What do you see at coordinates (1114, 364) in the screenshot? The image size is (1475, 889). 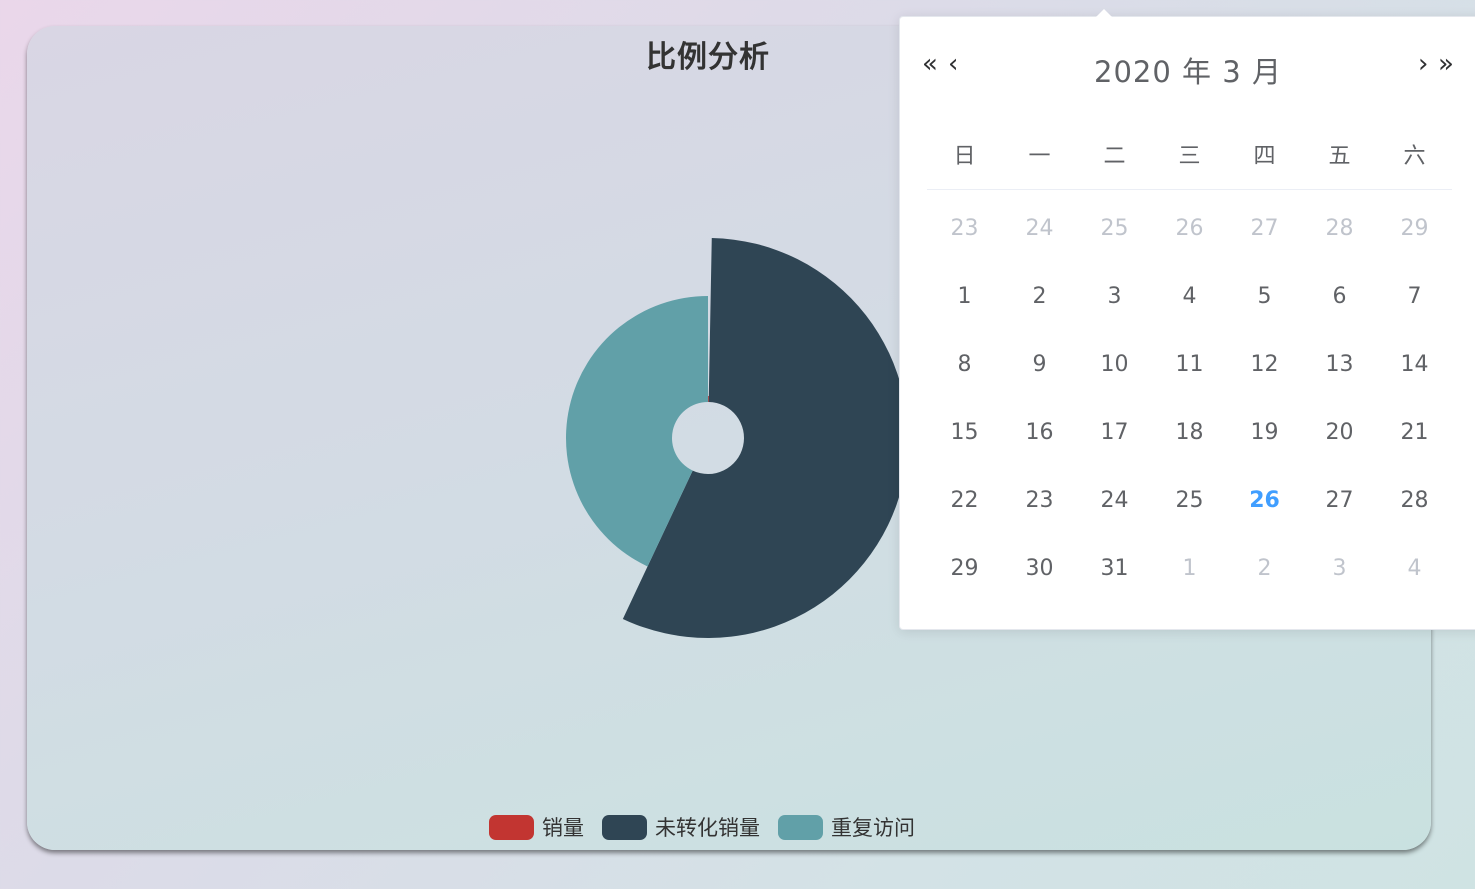 I see `date-cell: 10` at bounding box center [1114, 364].